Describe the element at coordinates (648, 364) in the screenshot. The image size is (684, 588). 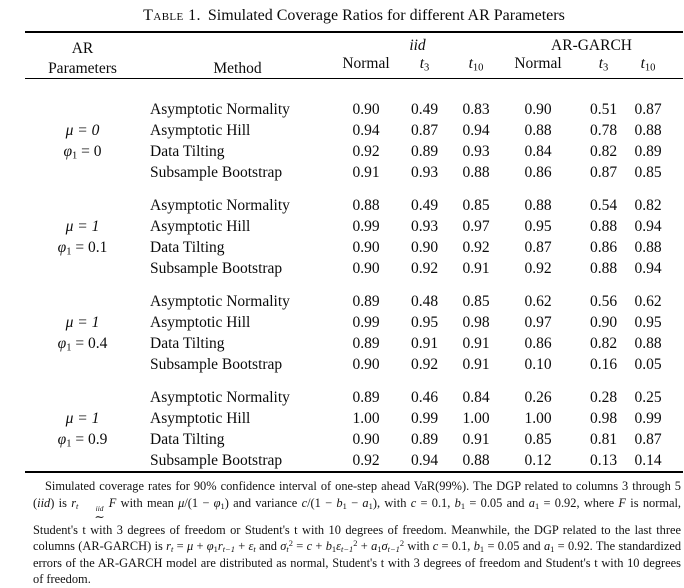
I see `value-cell: 0.05` at that location.